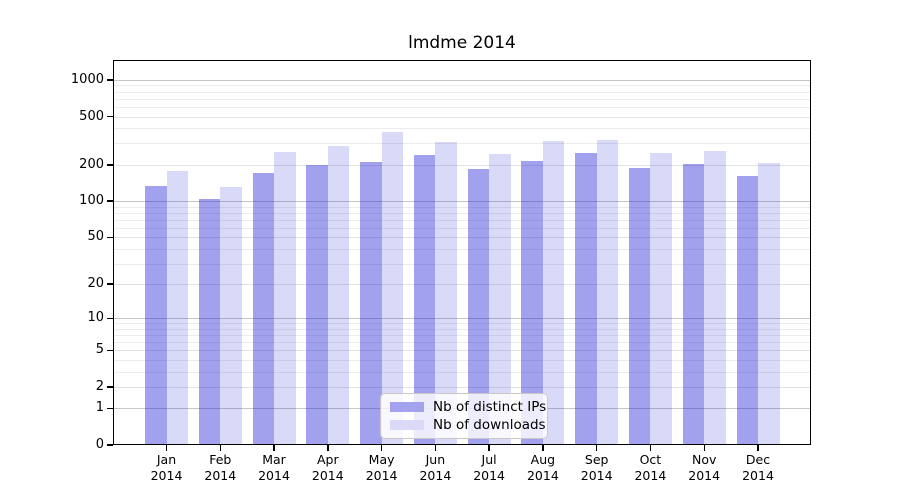 The image size is (900, 500). Describe the element at coordinates (91, 201) in the screenshot. I see `y-tick-label: 100` at that location.